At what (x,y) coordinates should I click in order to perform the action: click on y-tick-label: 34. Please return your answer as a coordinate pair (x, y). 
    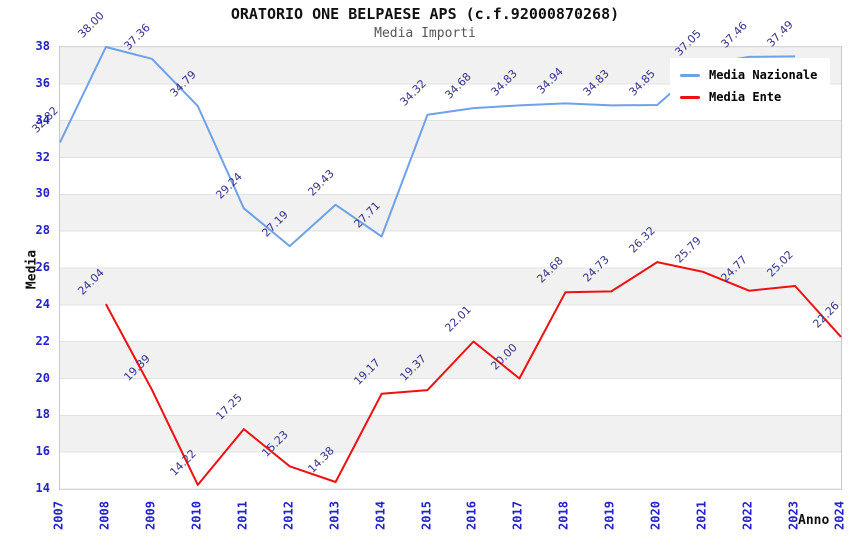
    Looking at the image, I should click on (42, 119).